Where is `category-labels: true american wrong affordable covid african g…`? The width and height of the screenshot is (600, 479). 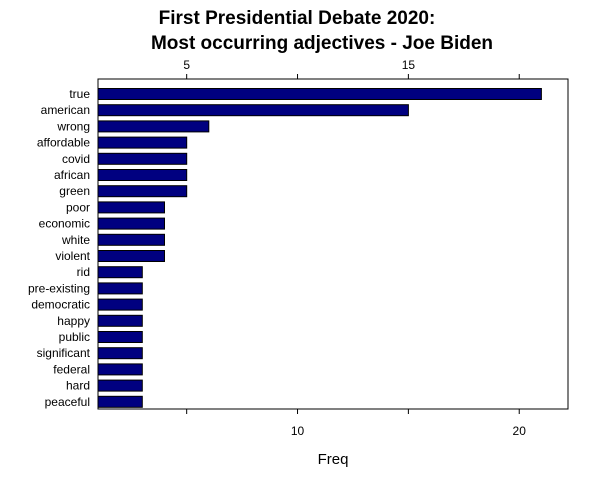 category-labels: true american wrong affordable covid african g… is located at coordinates (59, 248).